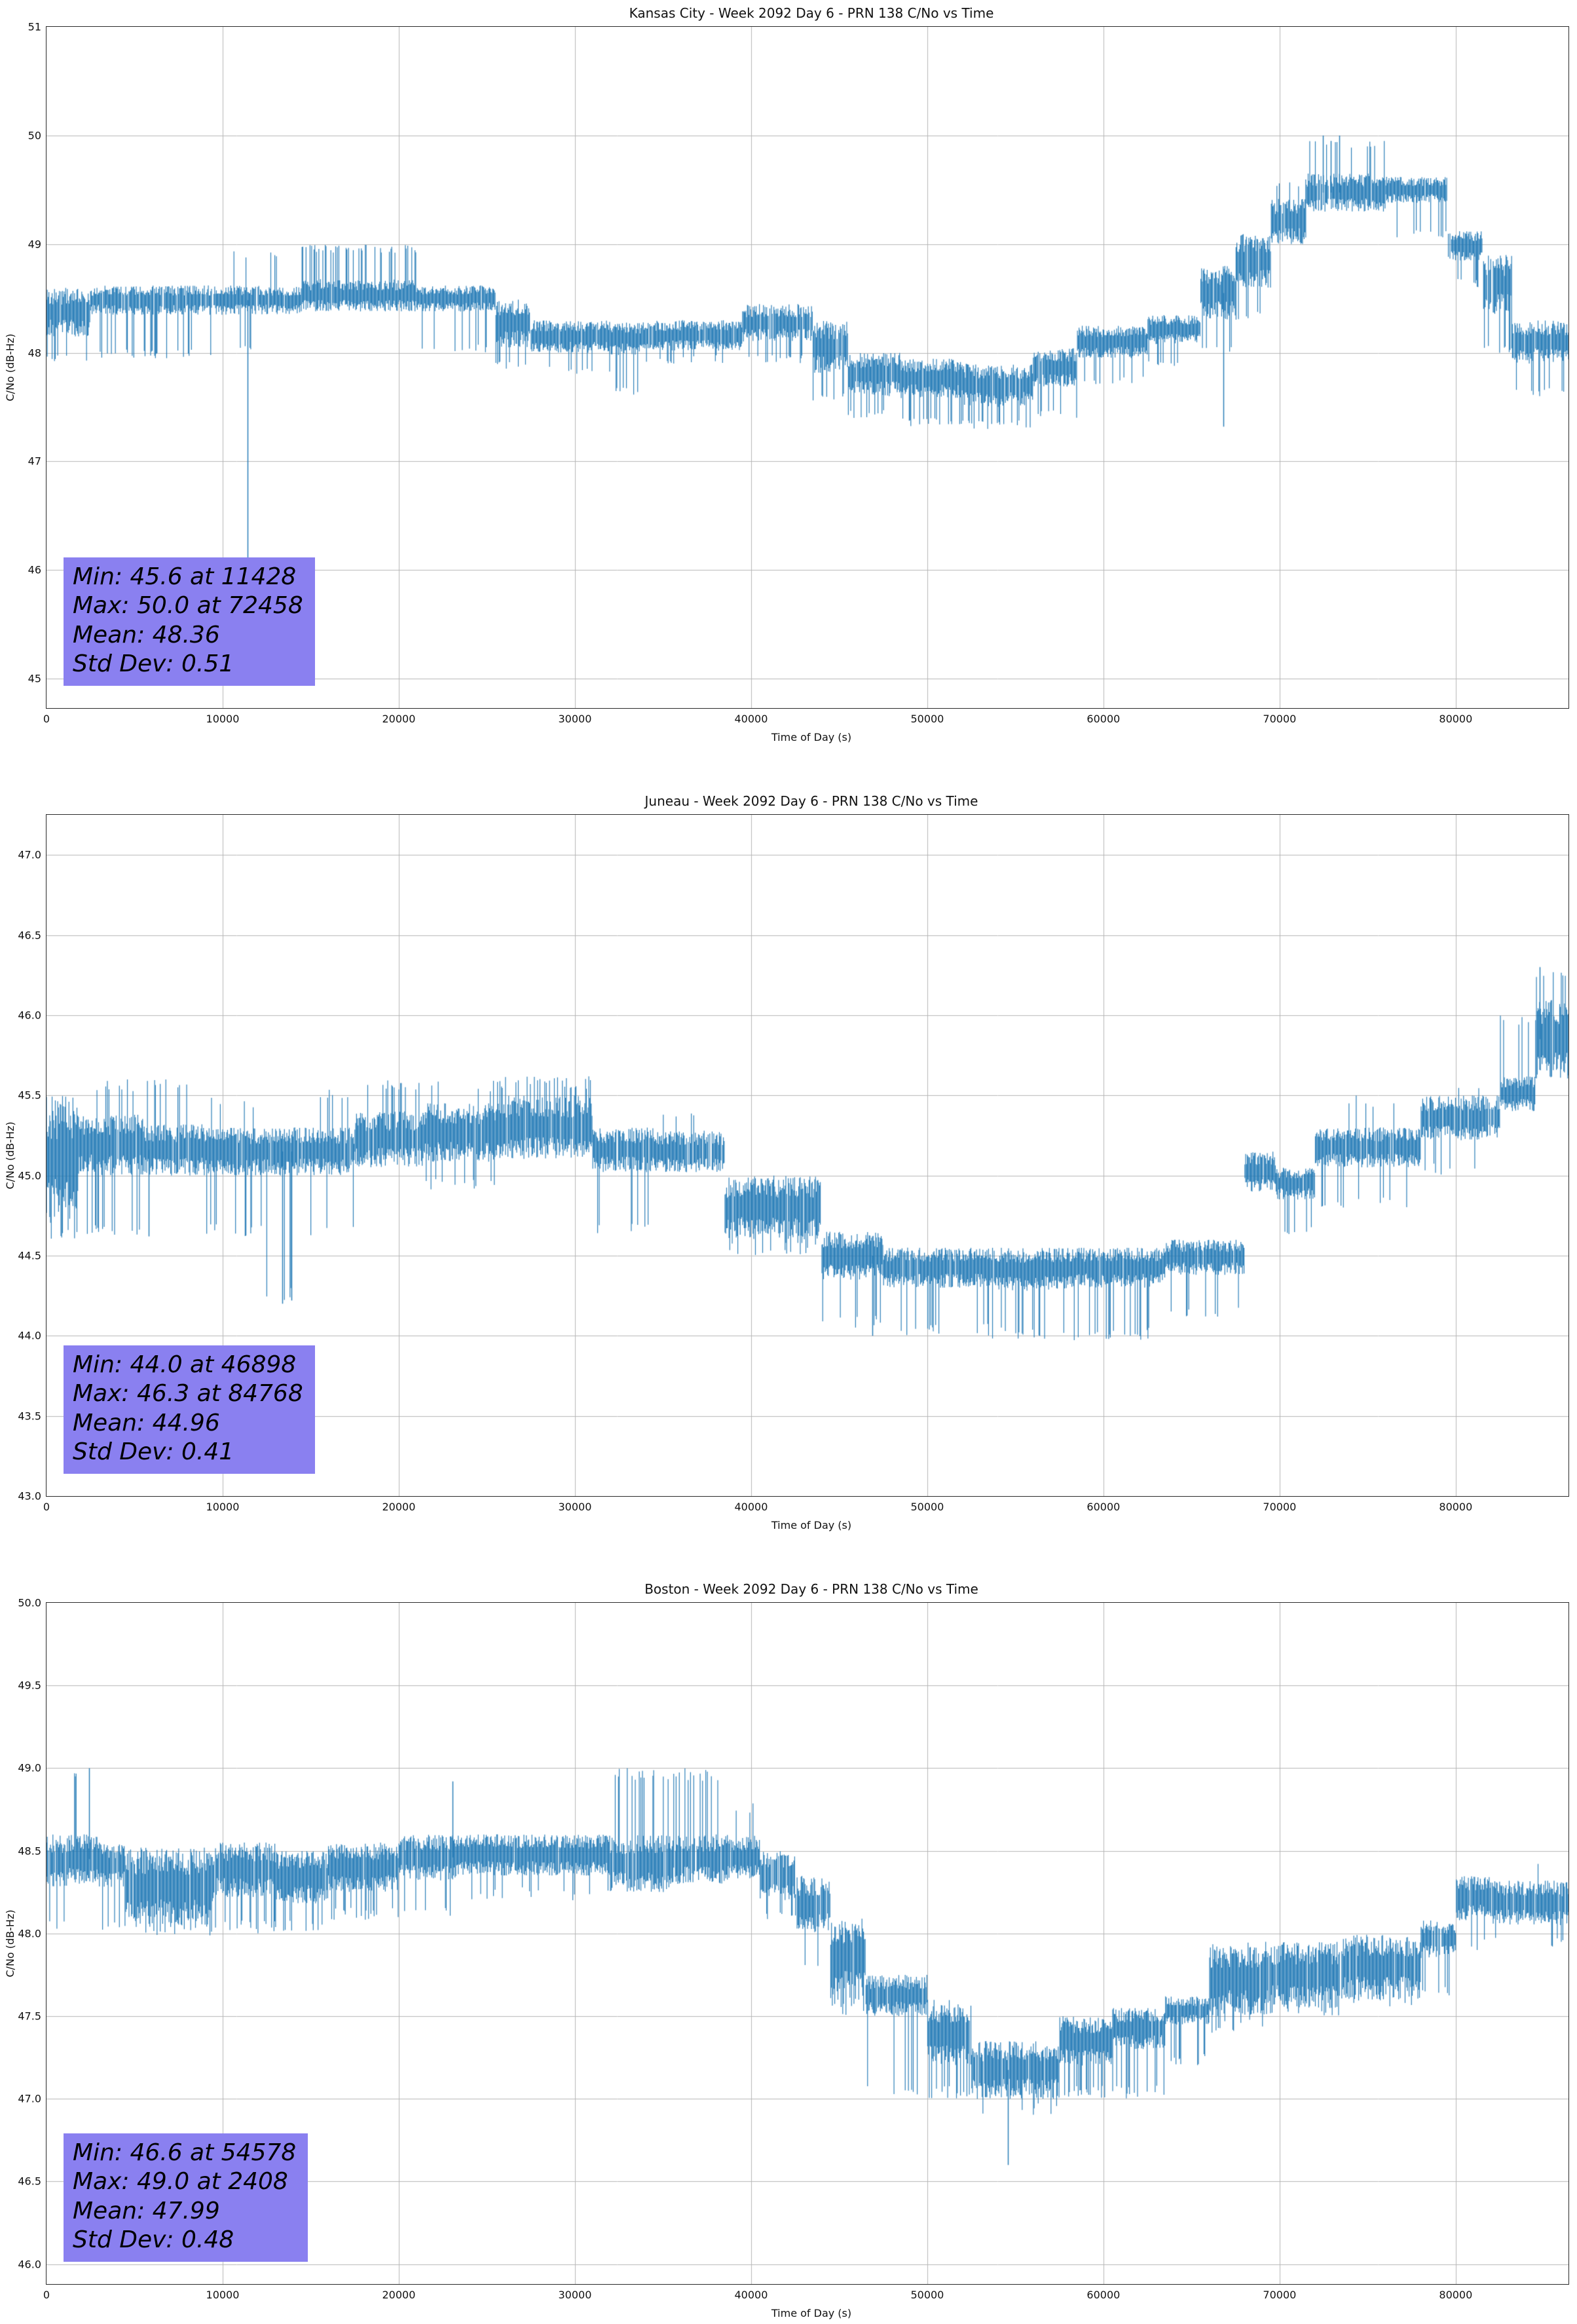  Describe the element at coordinates (34, 135) in the screenshot. I see `y-tick-label: 50` at that location.